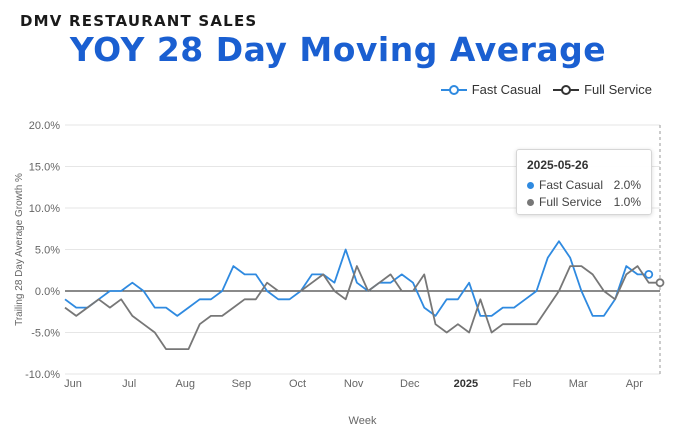  What do you see at coordinates (47, 292) in the screenshot?
I see `y-tick-label: 0.0%` at bounding box center [47, 292].